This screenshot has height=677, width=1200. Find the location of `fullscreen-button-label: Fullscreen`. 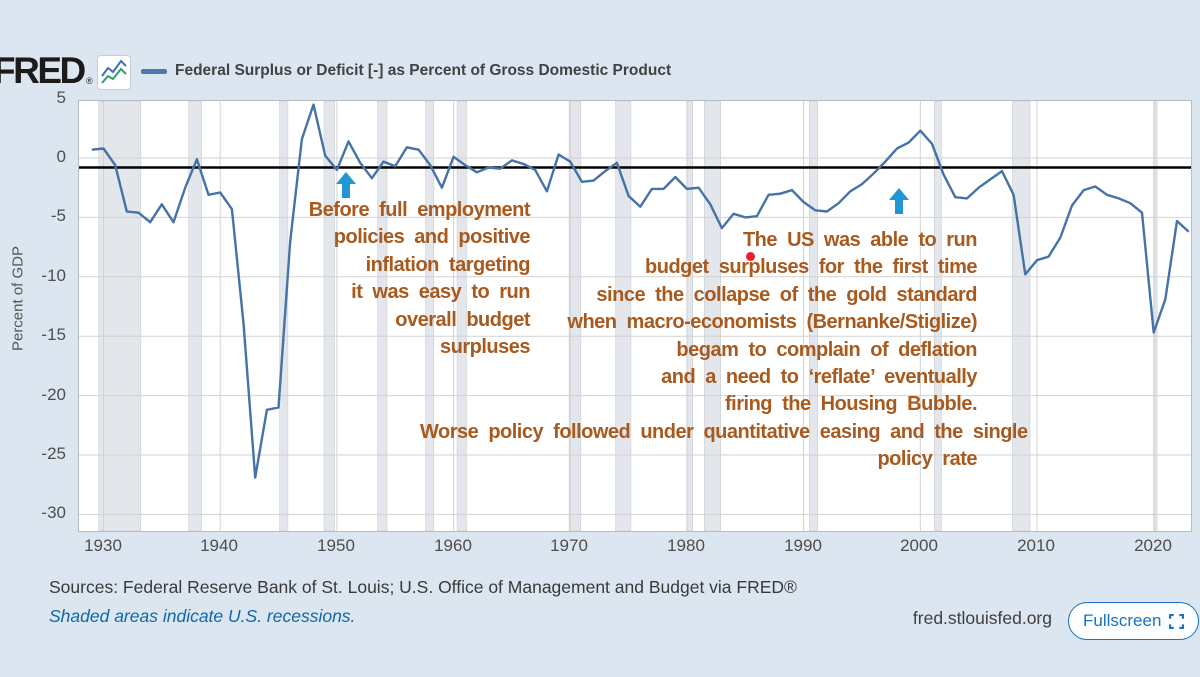

fullscreen-button-label: Fullscreen is located at coordinates (1122, 620).